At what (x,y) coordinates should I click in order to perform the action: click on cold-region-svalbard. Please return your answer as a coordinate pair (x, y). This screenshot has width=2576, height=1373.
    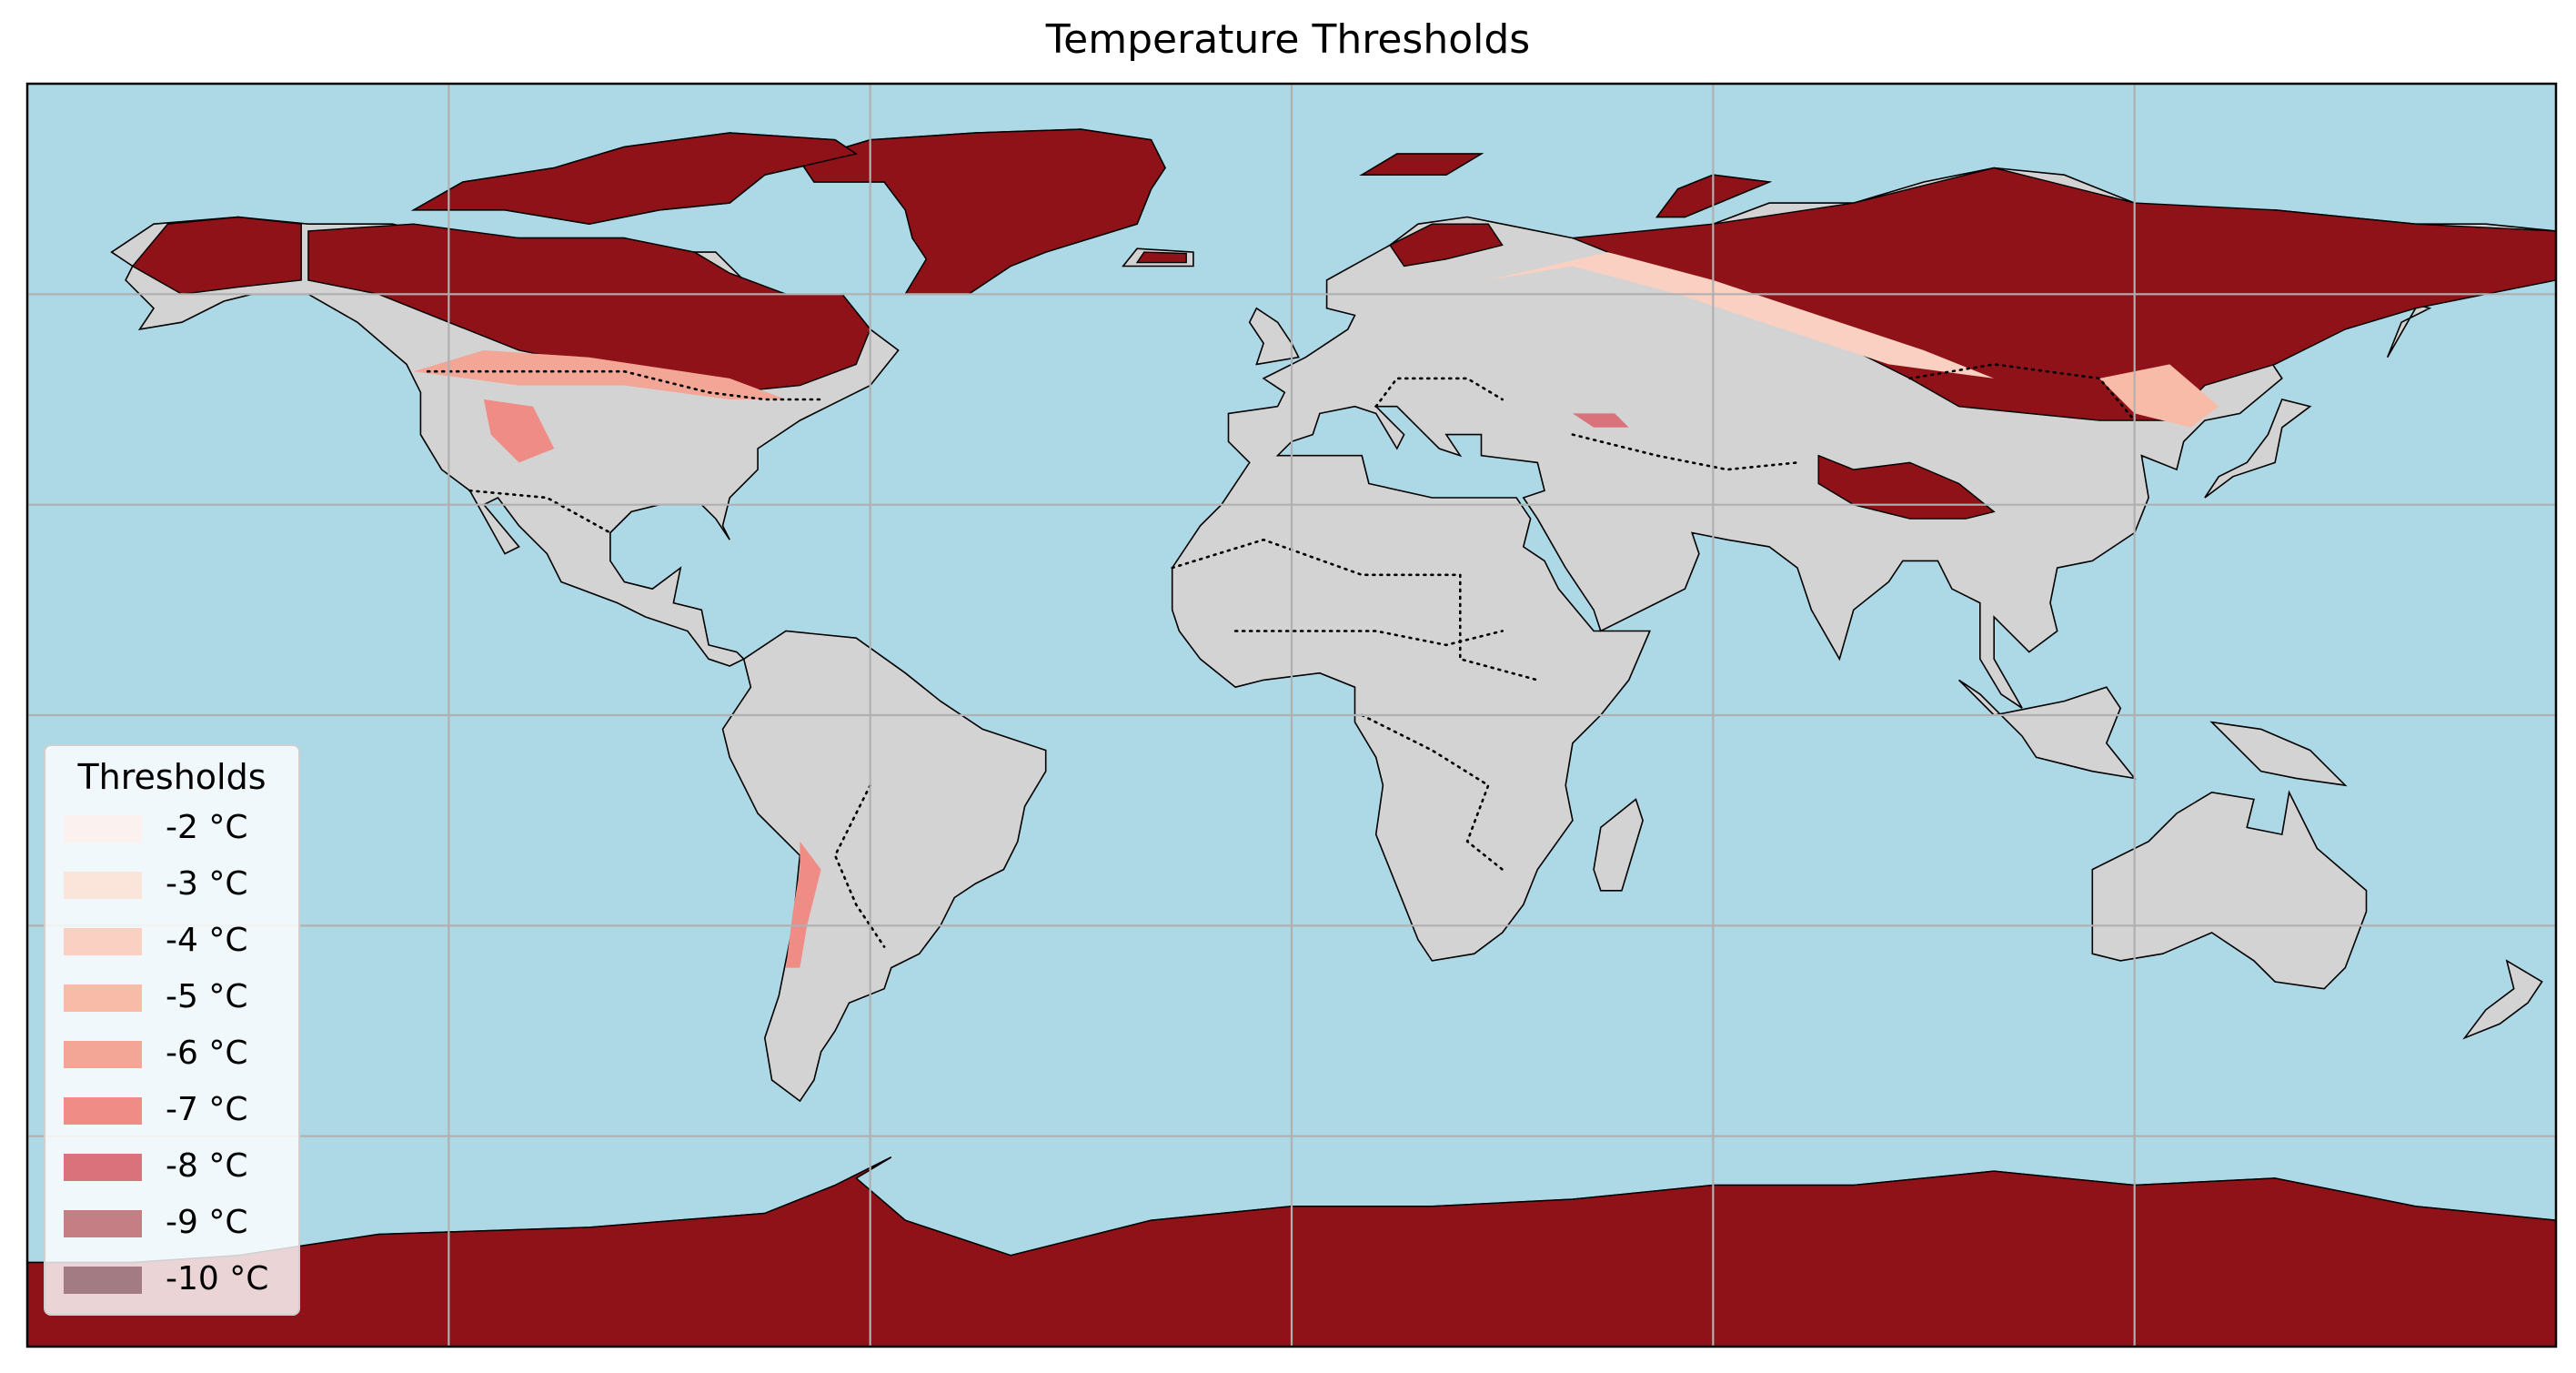
    Looking at the image, I should click on (1421, 164).